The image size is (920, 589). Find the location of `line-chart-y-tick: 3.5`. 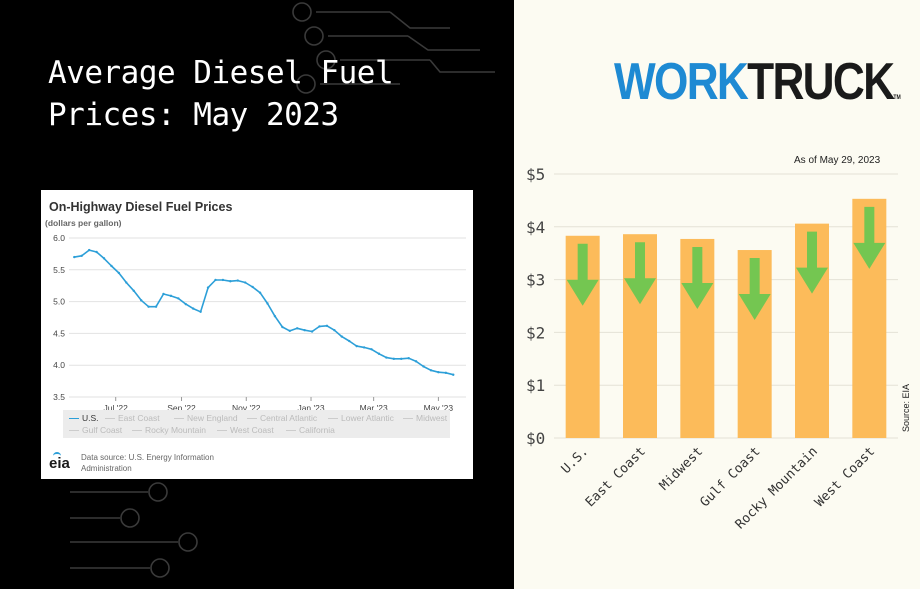

line-chart-y-tick: 3.5 is located at coordinates (59, 397).